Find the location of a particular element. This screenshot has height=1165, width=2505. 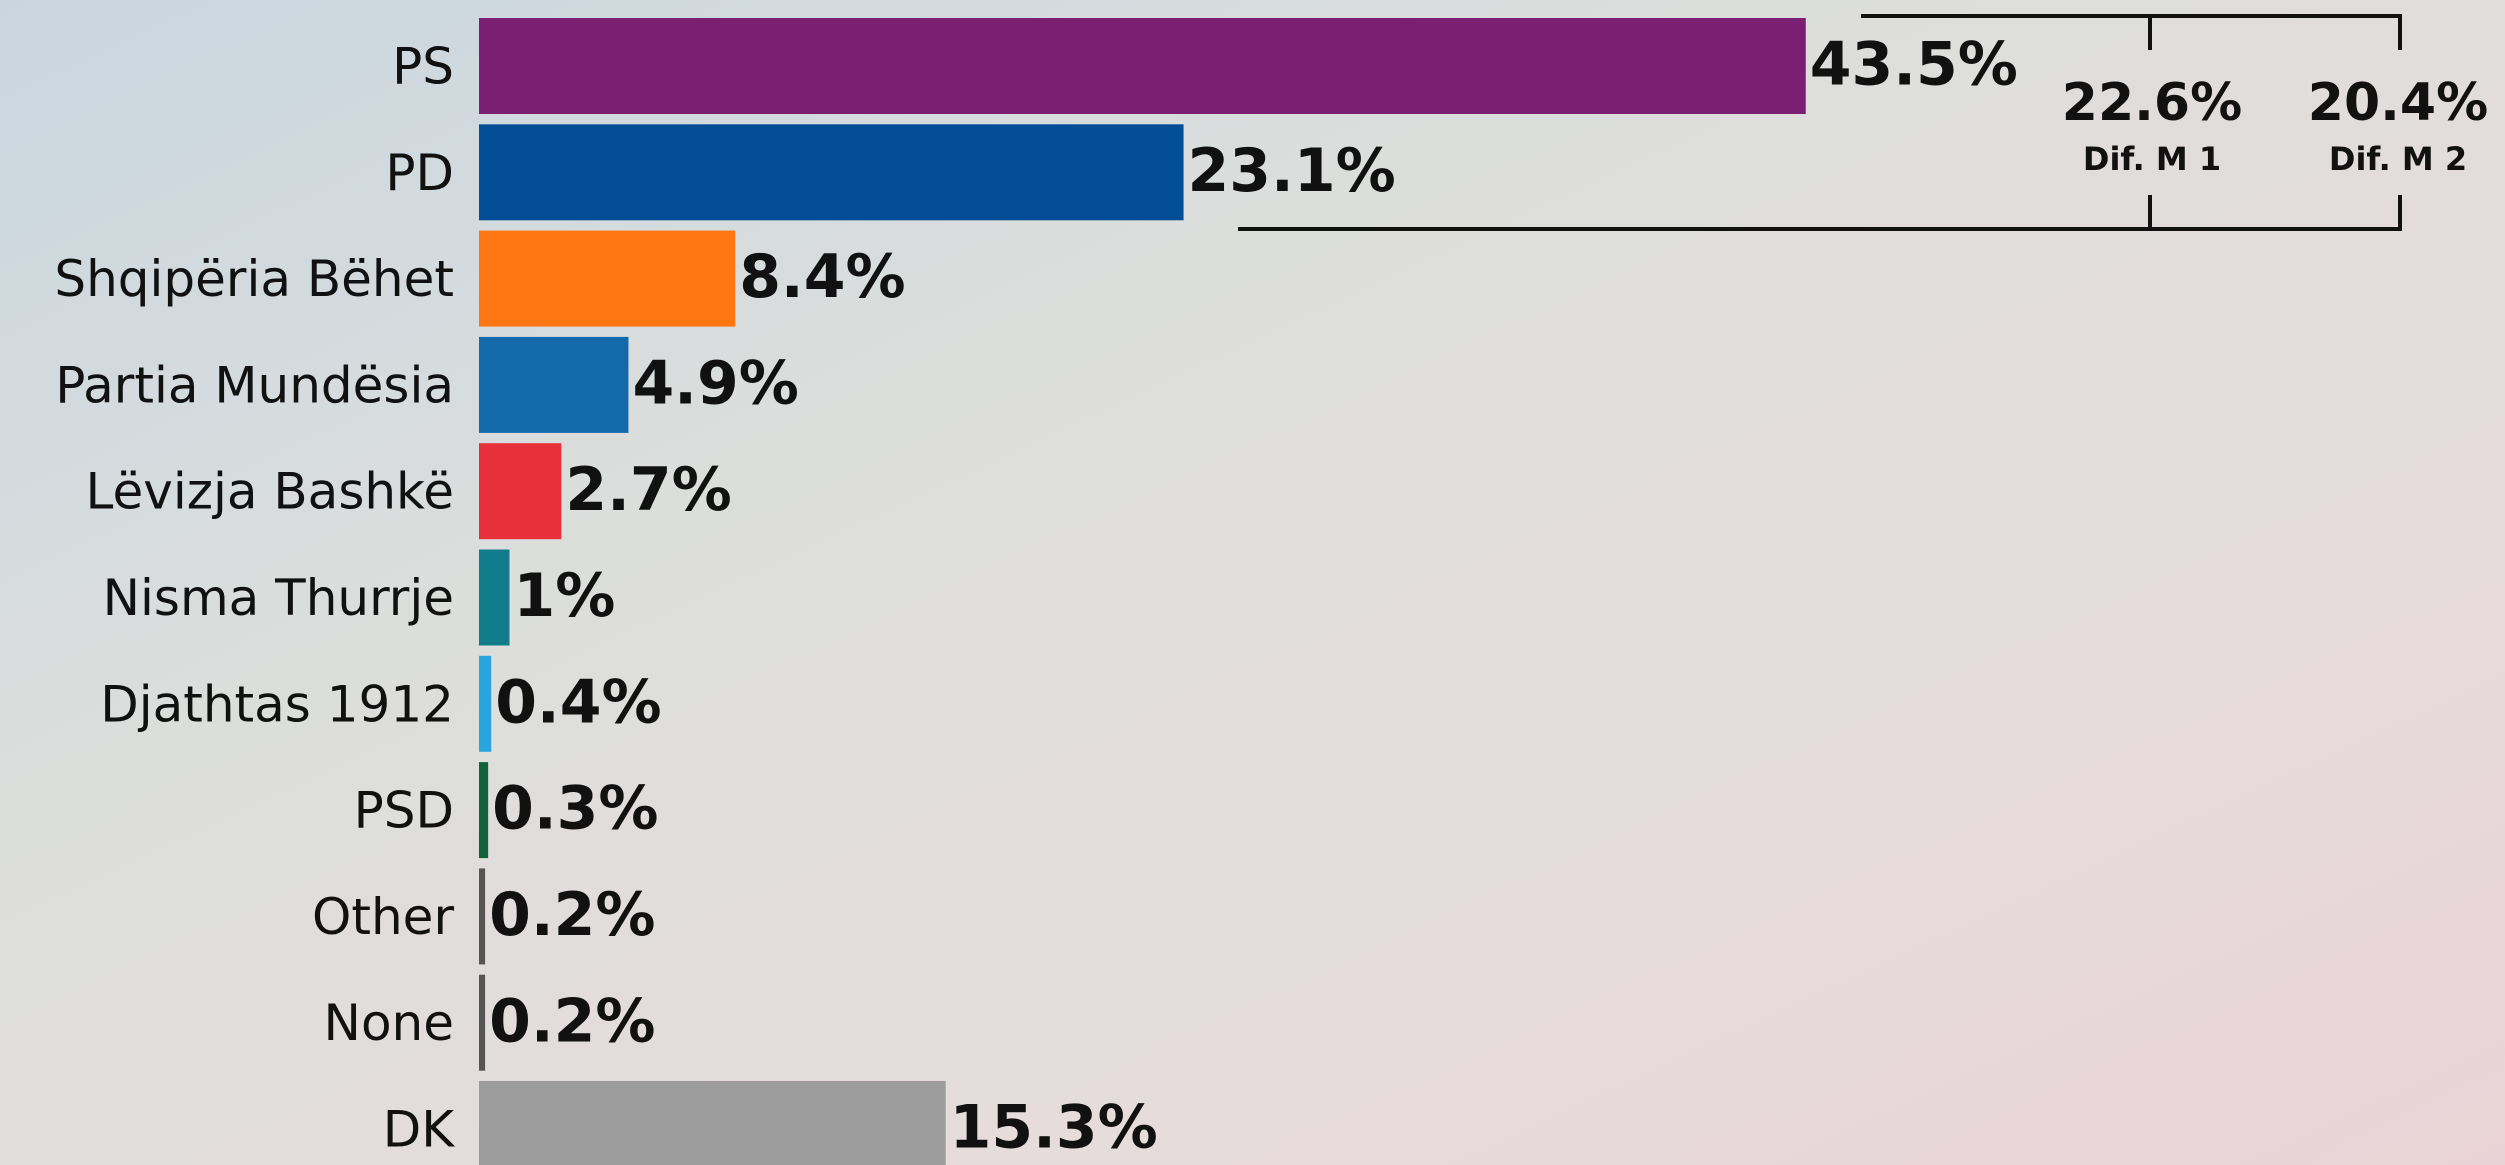

category-label: Partia Mundësia is located at coordinates (254, 385).